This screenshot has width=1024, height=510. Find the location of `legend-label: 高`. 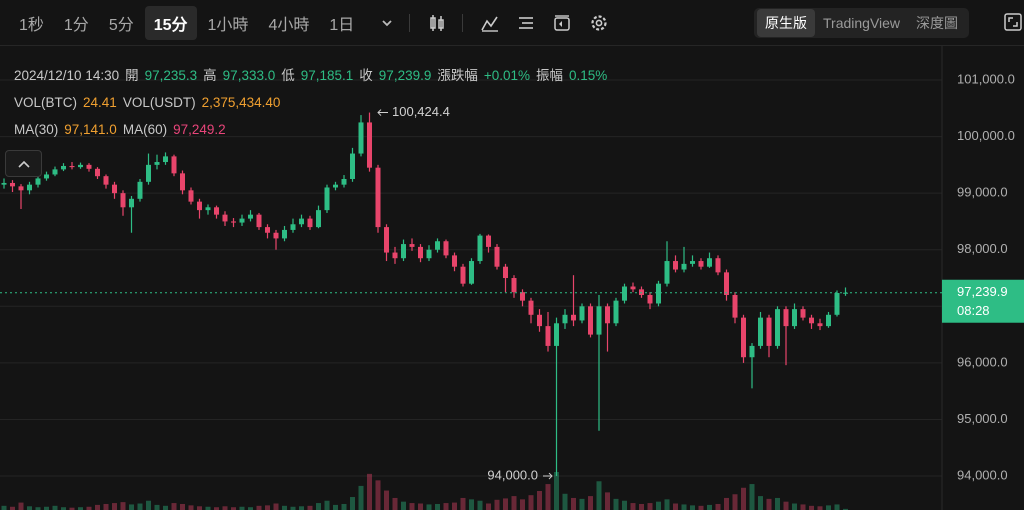

legend-label: 高 is located at coordinates (210, 75).